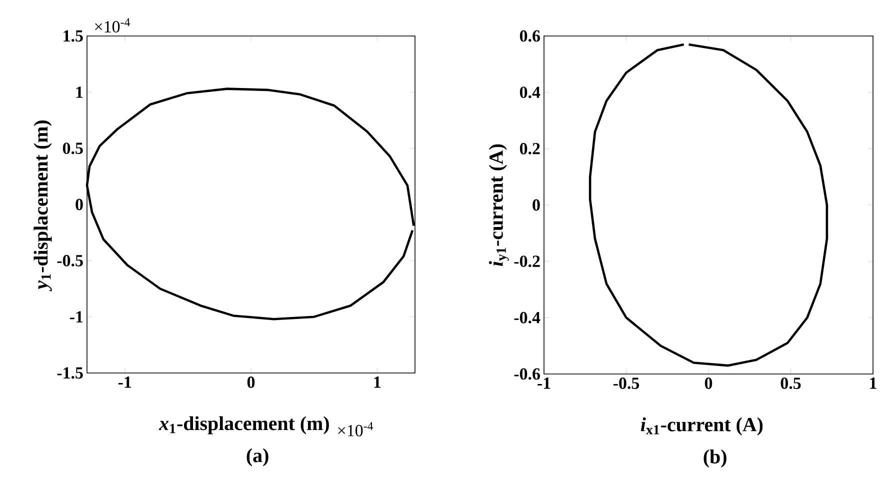  Describe the element at coordinates (243, 425) in the screenshot. I see `x-axis-title: x$_{1}$-displacement (m)` at that location.